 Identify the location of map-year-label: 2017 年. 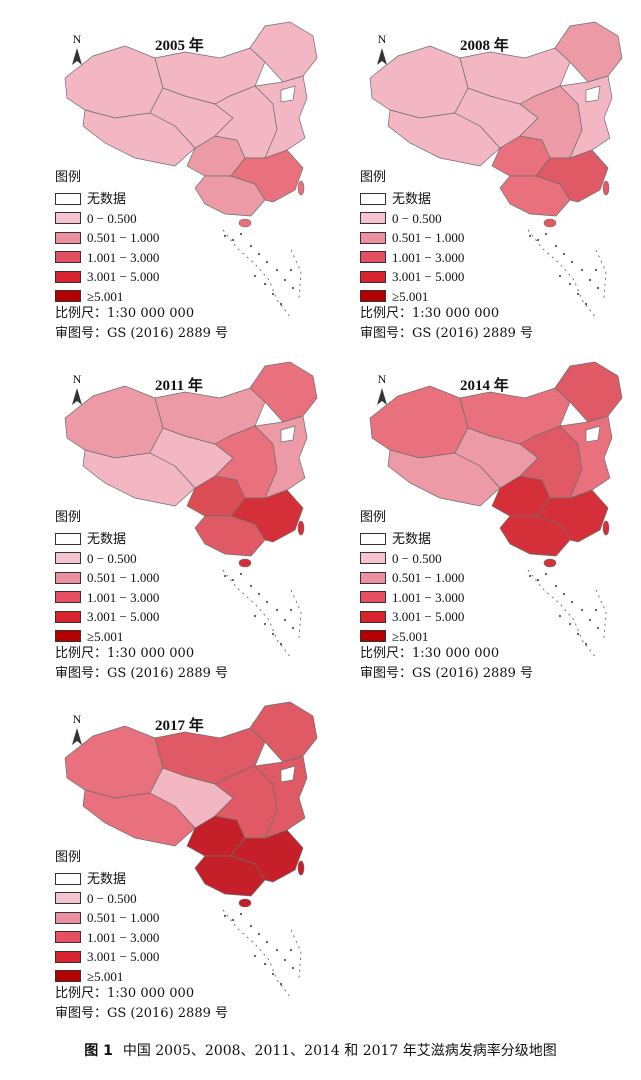
(179, 726).